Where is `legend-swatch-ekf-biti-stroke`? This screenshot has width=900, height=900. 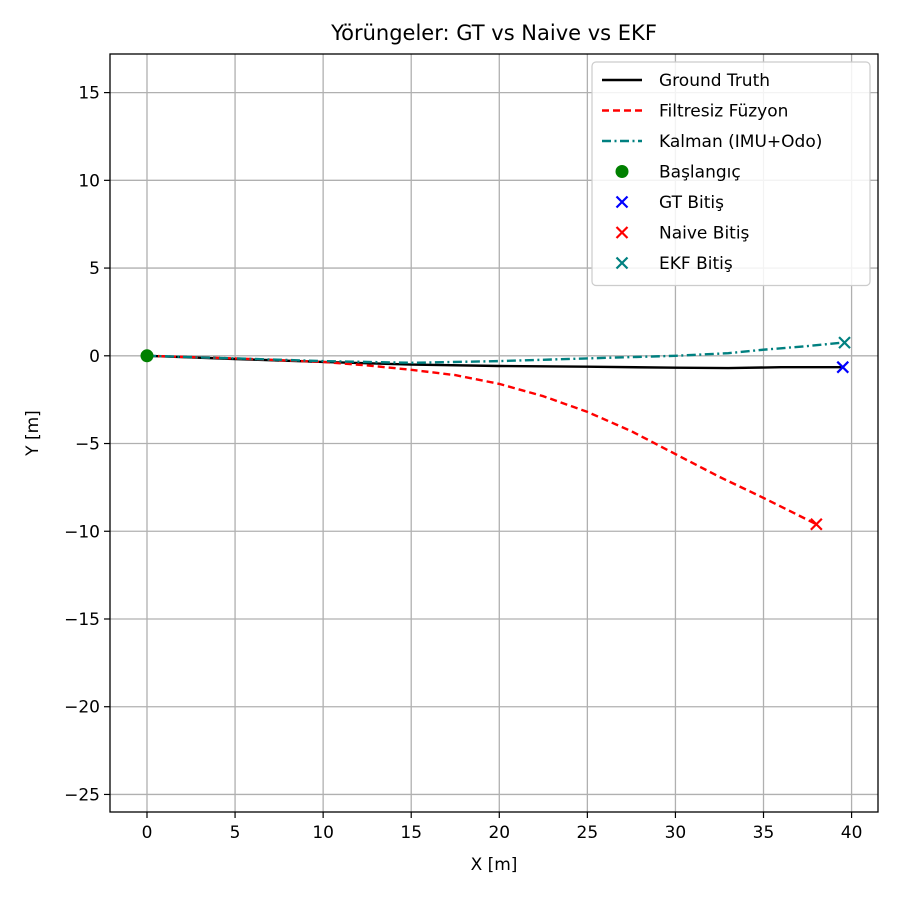 legend-swatch-ekf-biti-stroke is located at coordinates (622, 263).